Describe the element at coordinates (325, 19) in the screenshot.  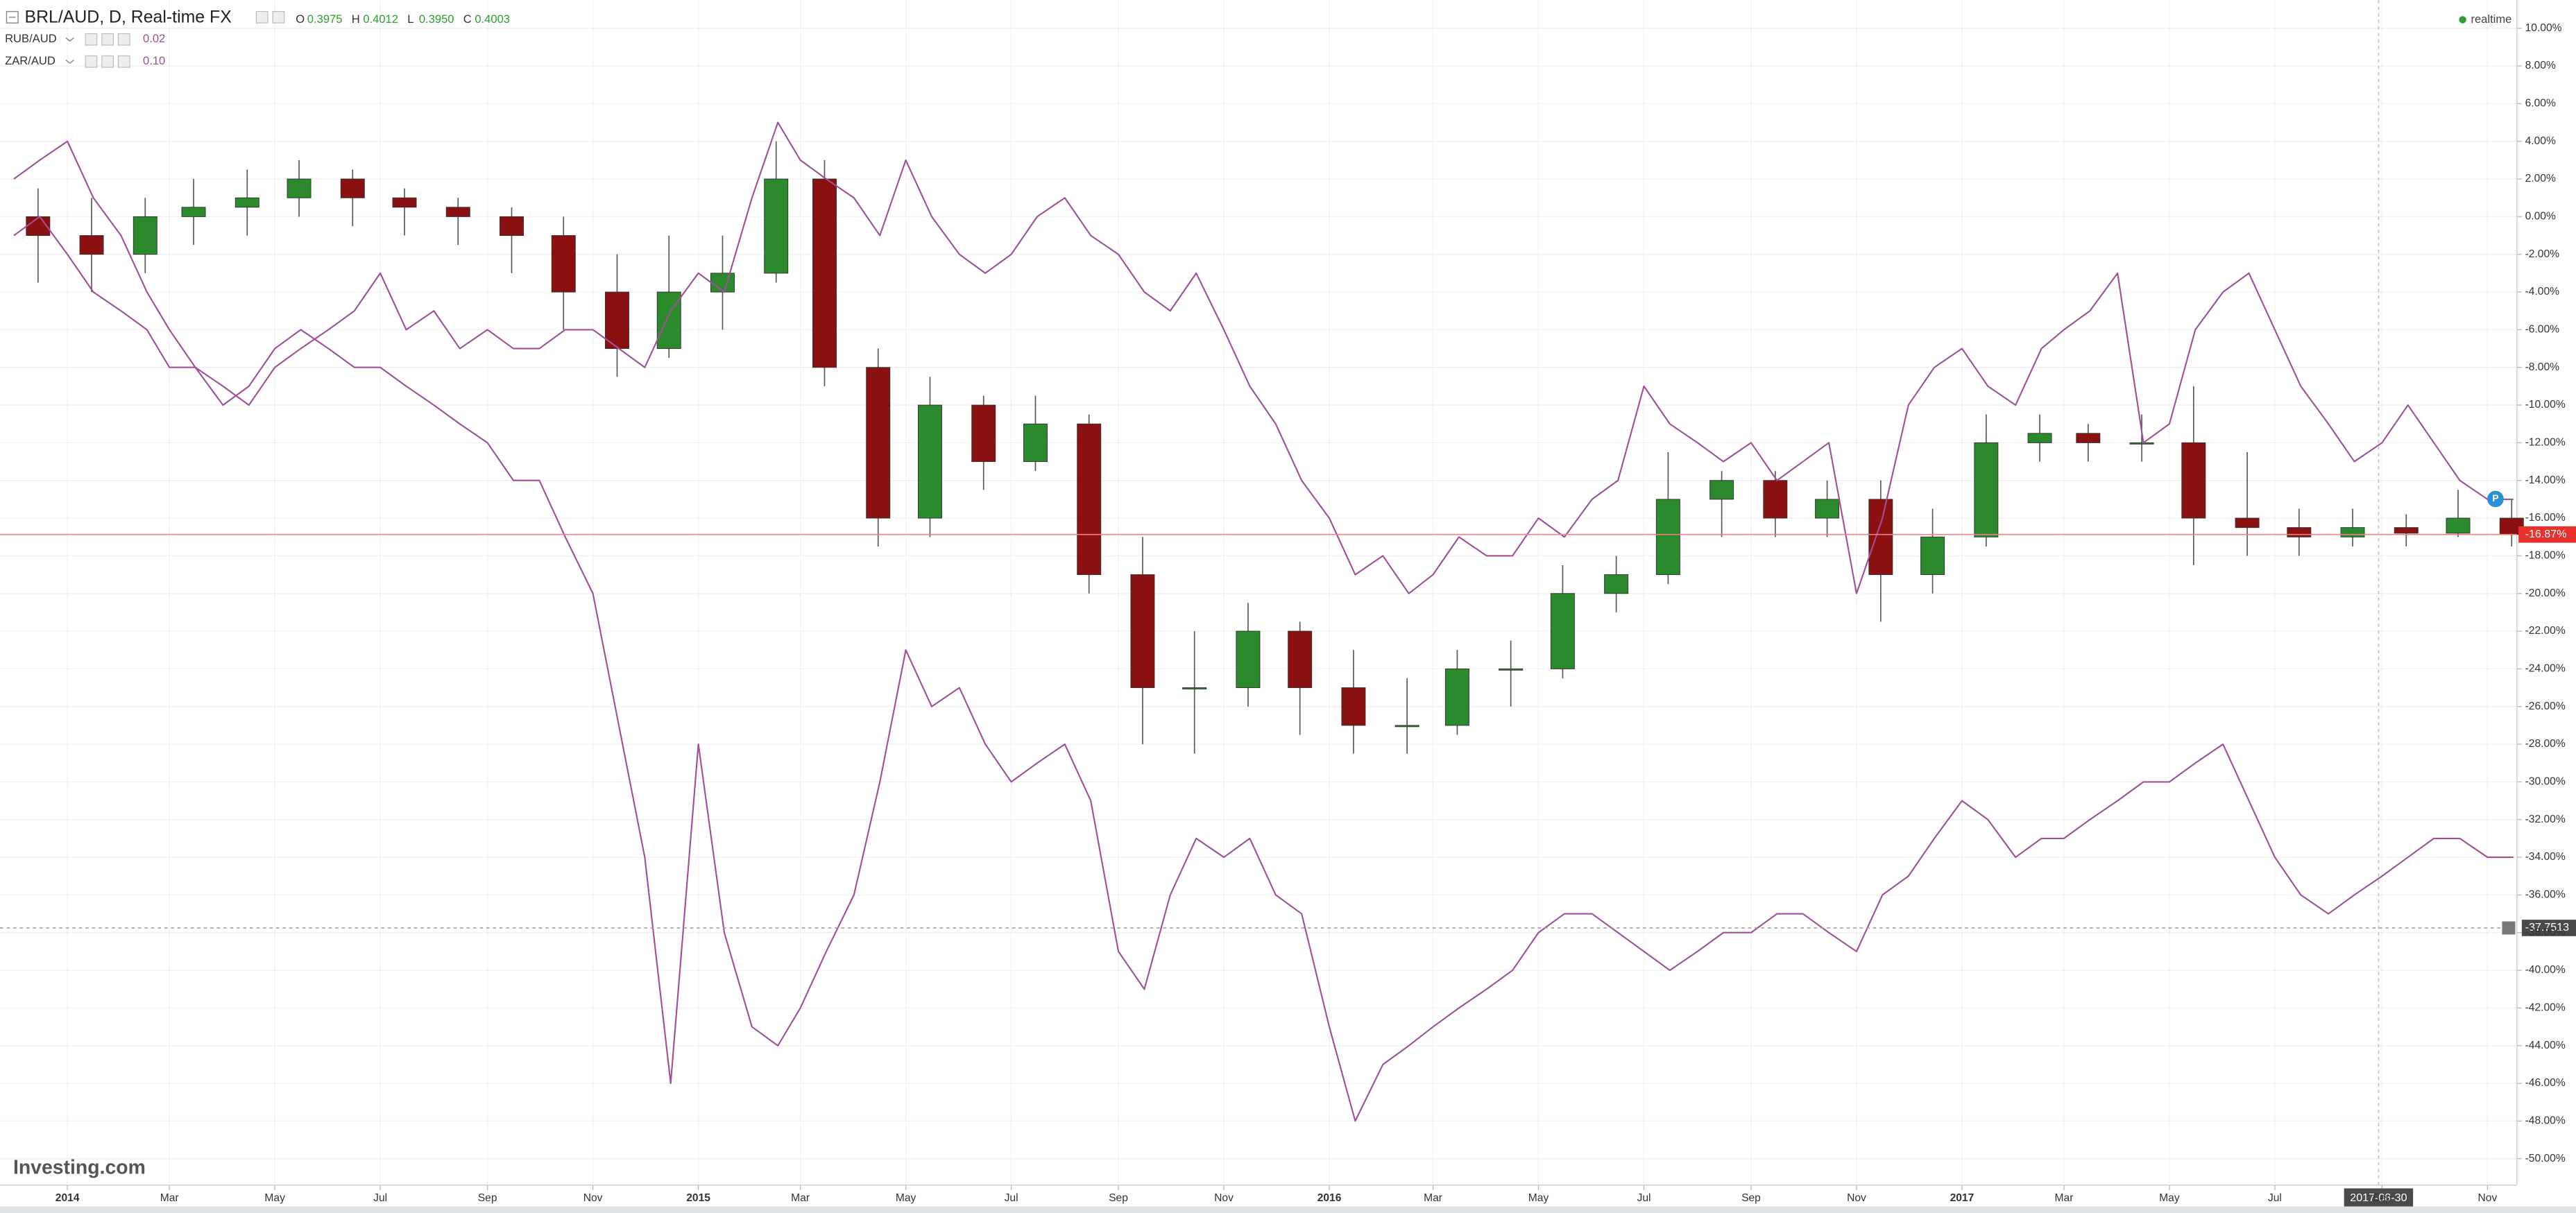
I see `ohlc-value: 0.3975` at that location.